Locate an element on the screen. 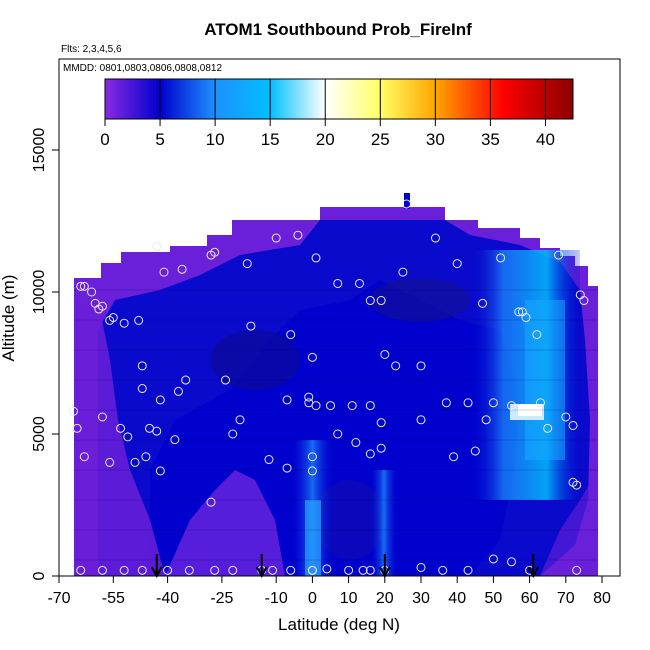 This screenshot has width=650, height=650. top-spire is located at coordinates (407, 201).